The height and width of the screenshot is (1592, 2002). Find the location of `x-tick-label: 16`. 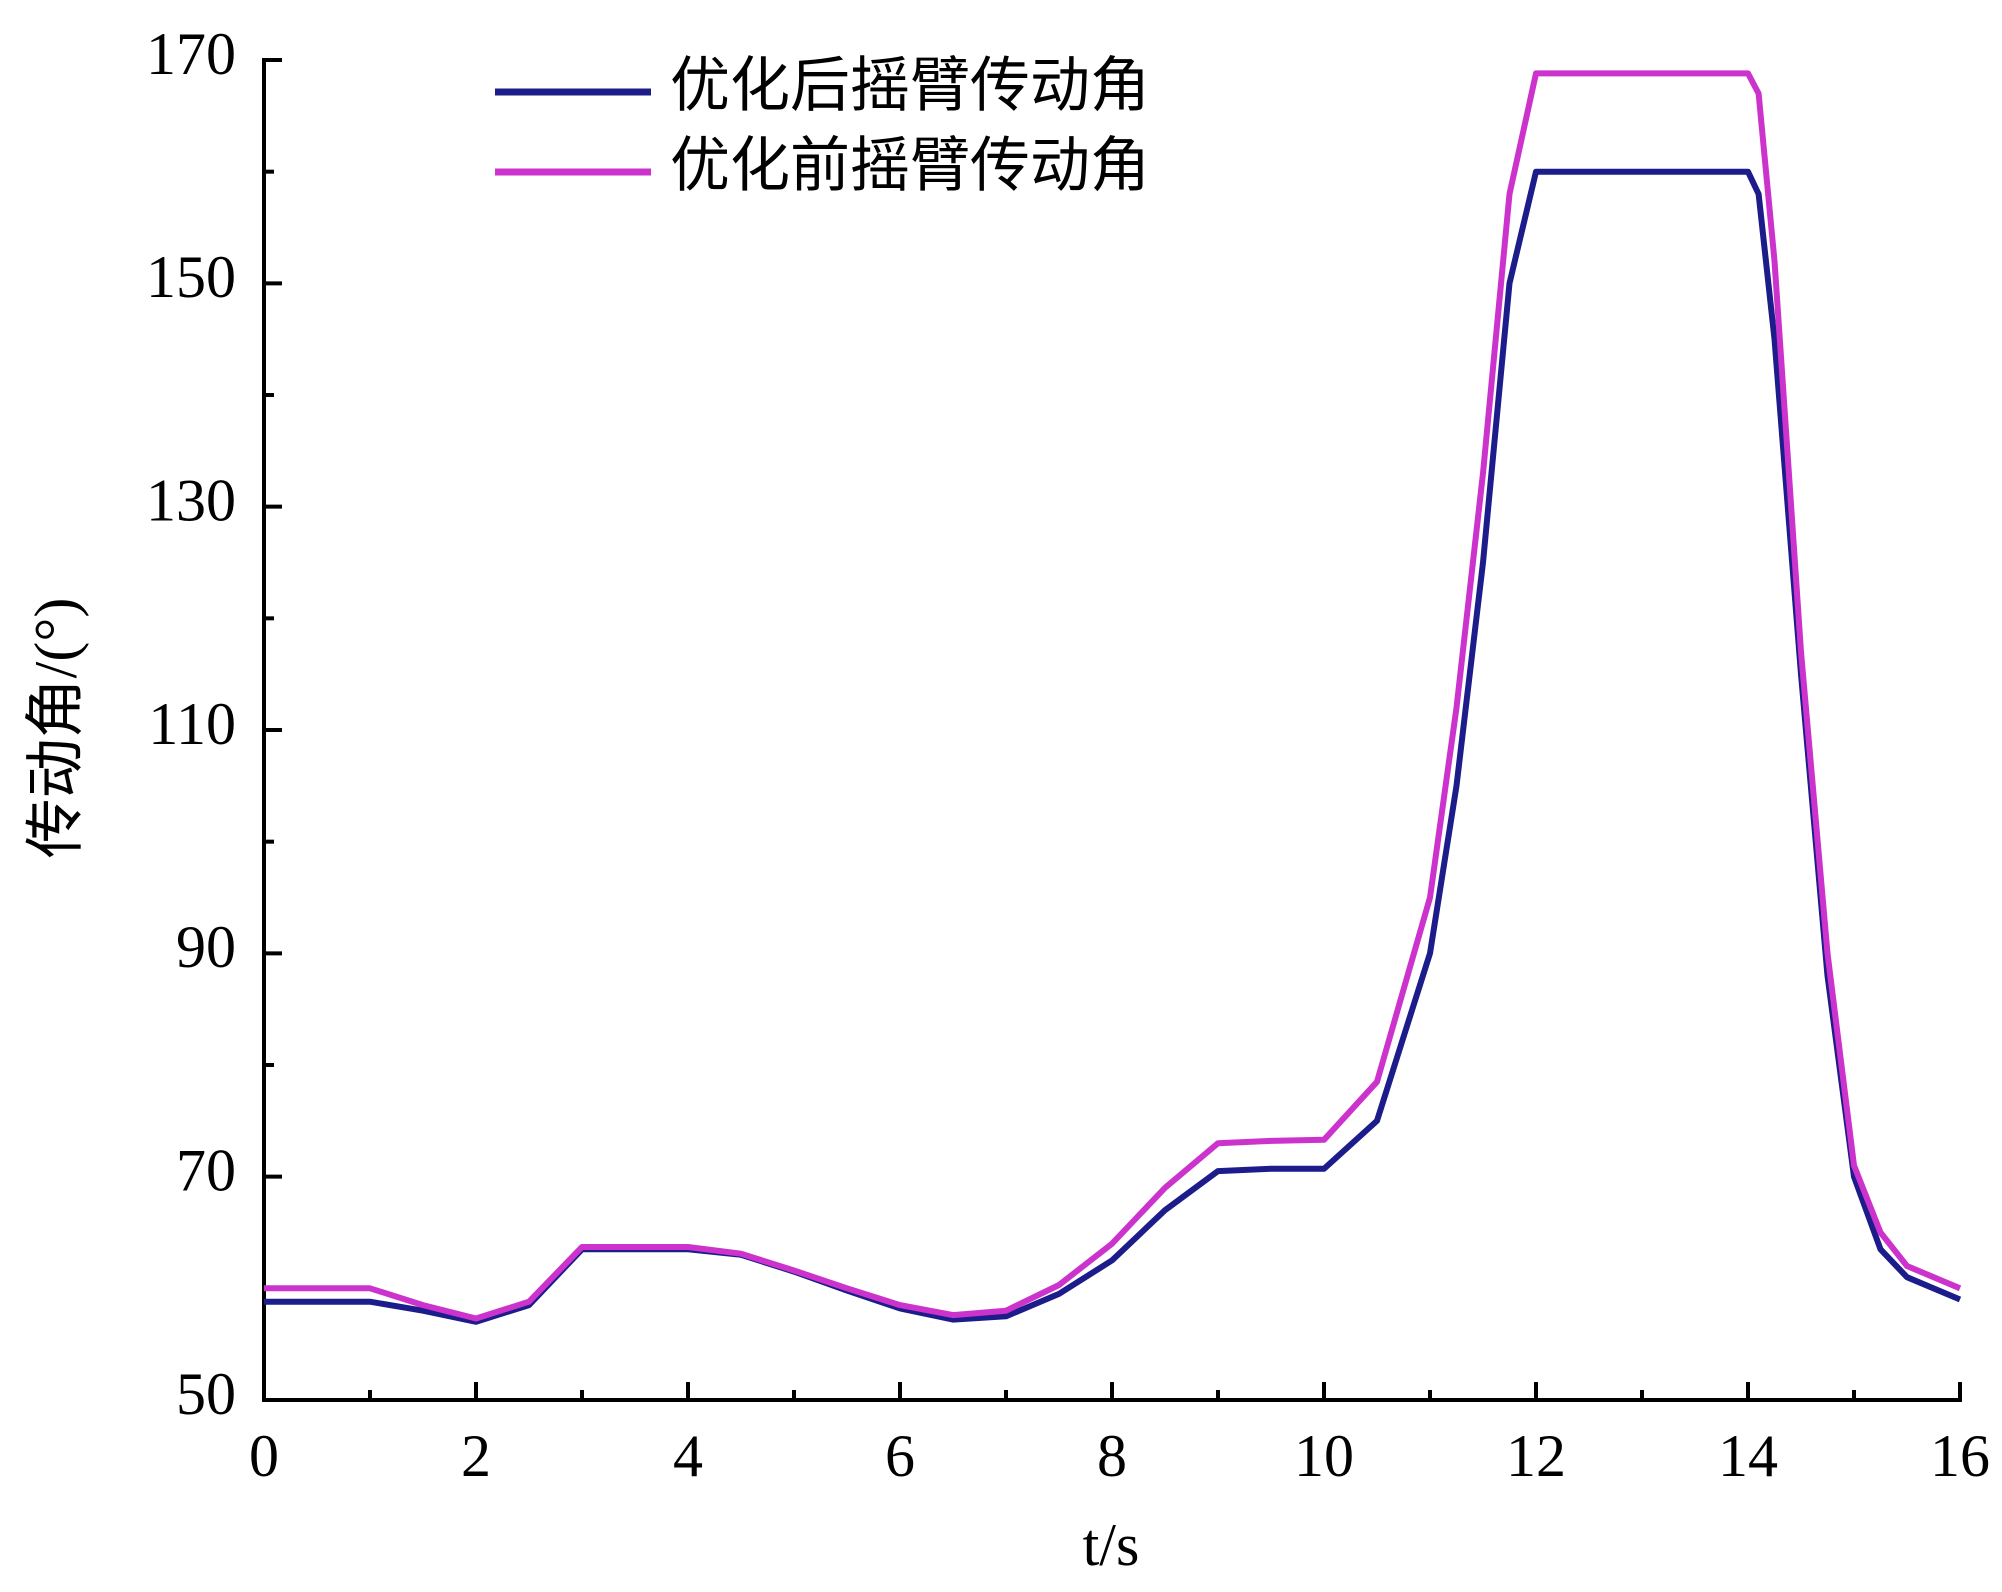

x-tick-label: 16 is located at coordinates (1960, 1456).